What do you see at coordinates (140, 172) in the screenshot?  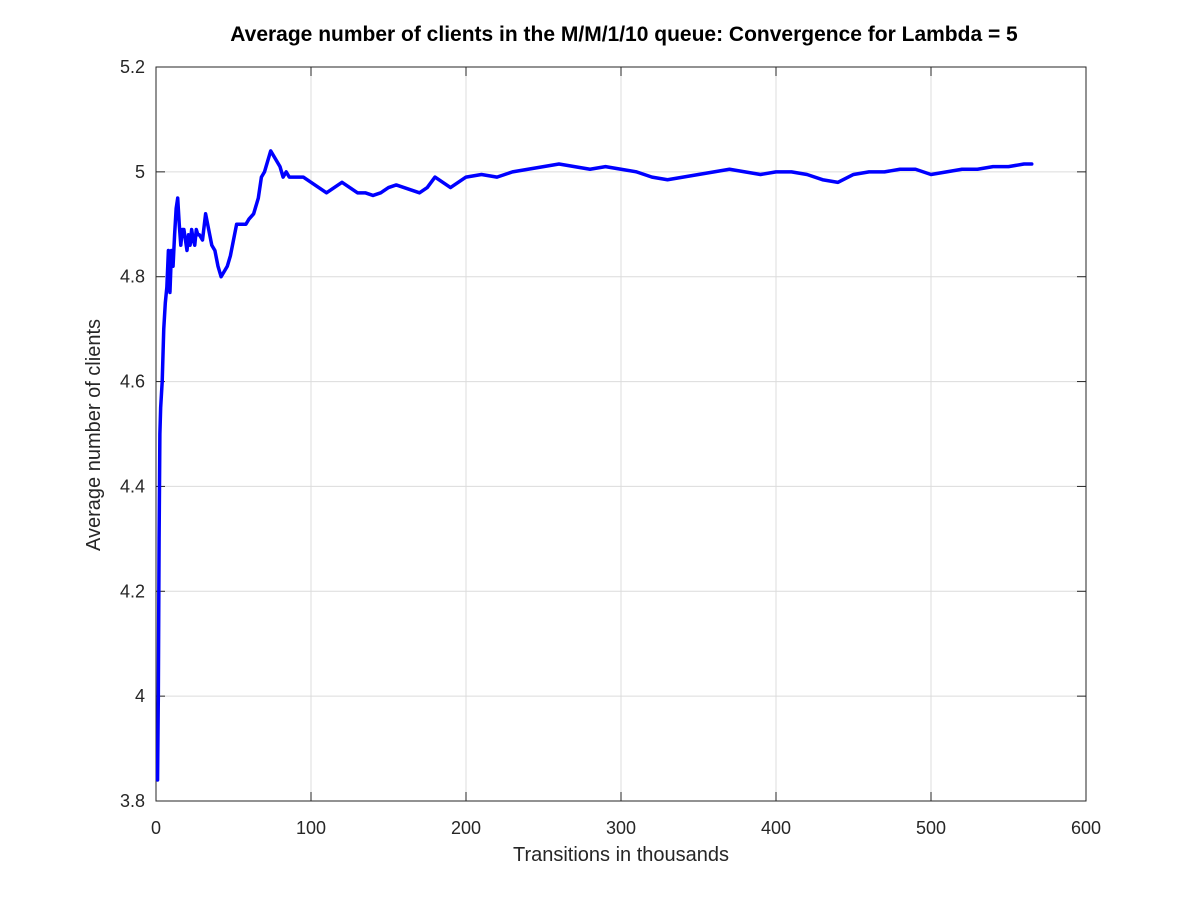 I see `y-tick-label: 5` at bounding box center [140, 172].